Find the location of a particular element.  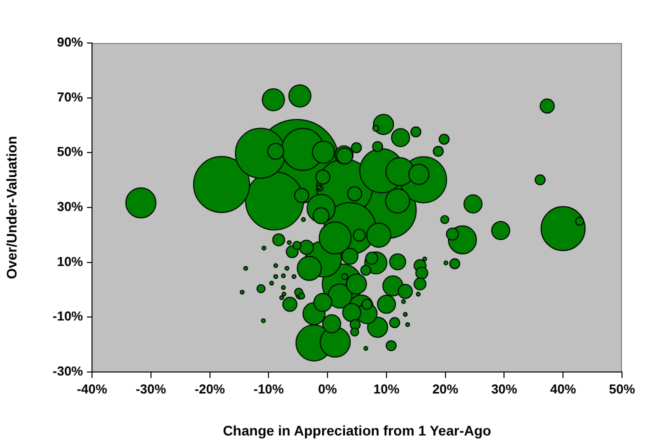

y-tick-label: 90% is located at coordinates (70, 42).